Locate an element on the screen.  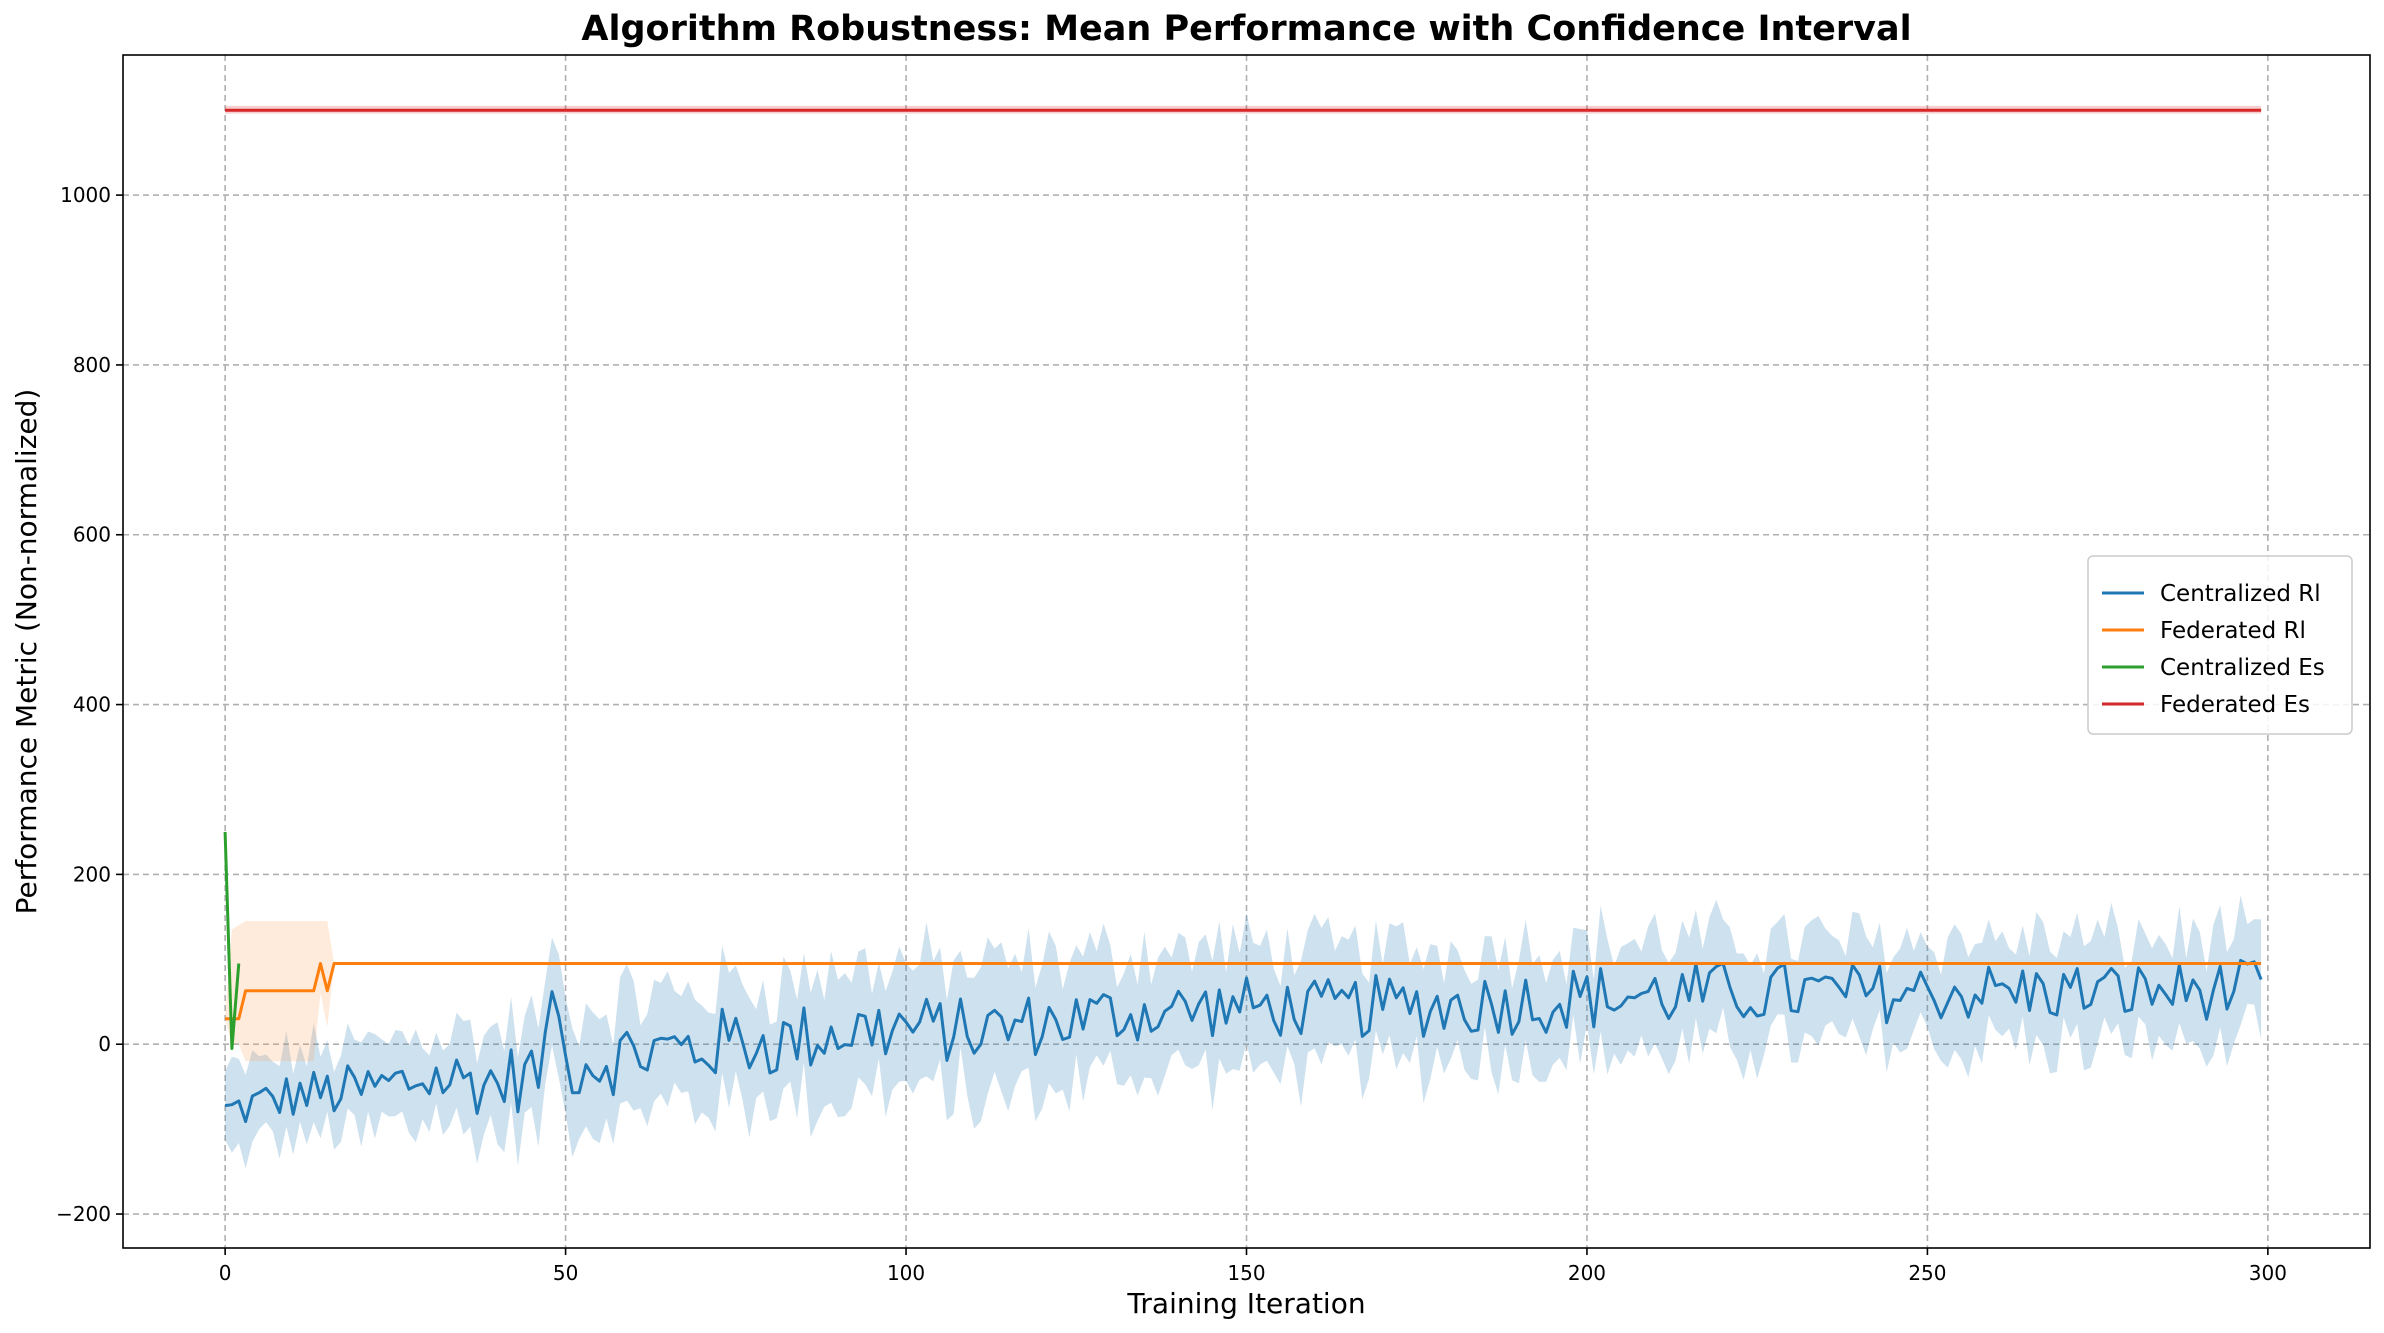
legend-label: Federated Es is located at coordinates (2235, 705).